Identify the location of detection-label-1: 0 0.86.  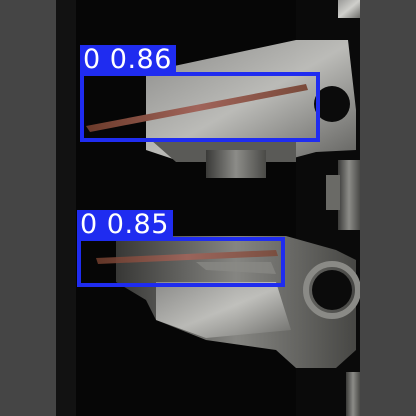
(128, 60).